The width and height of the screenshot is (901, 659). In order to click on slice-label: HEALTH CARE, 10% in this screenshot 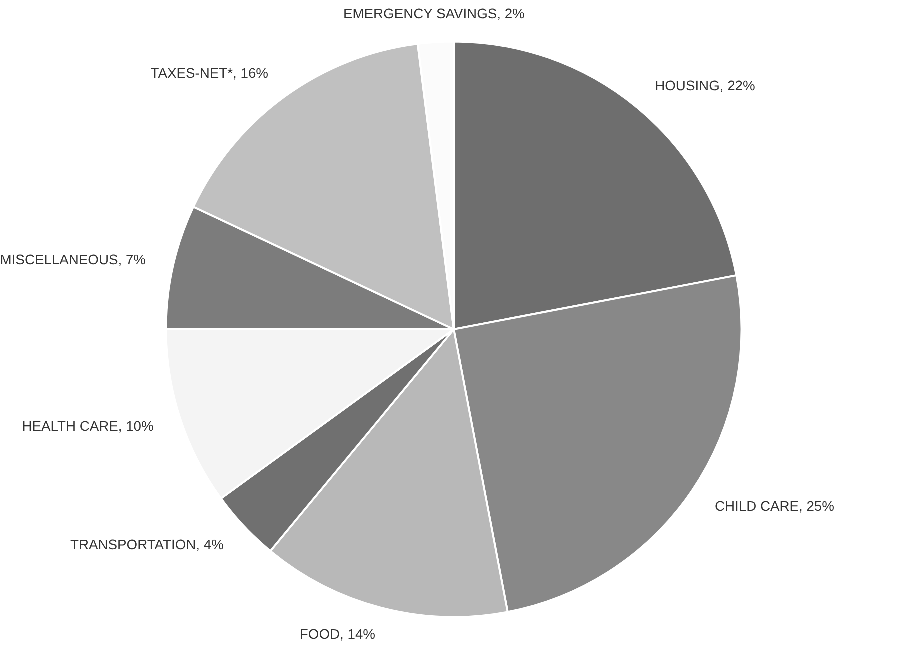, I will do `click(88, 426)`.